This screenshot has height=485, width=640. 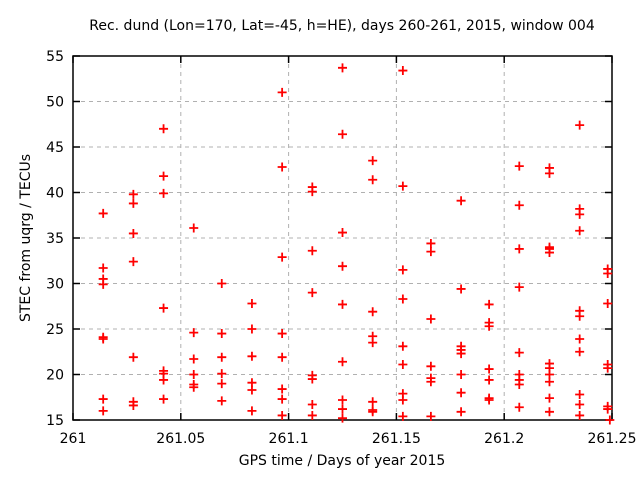 I want to click on y-tick-label: 15, so click(x=55, y=421).